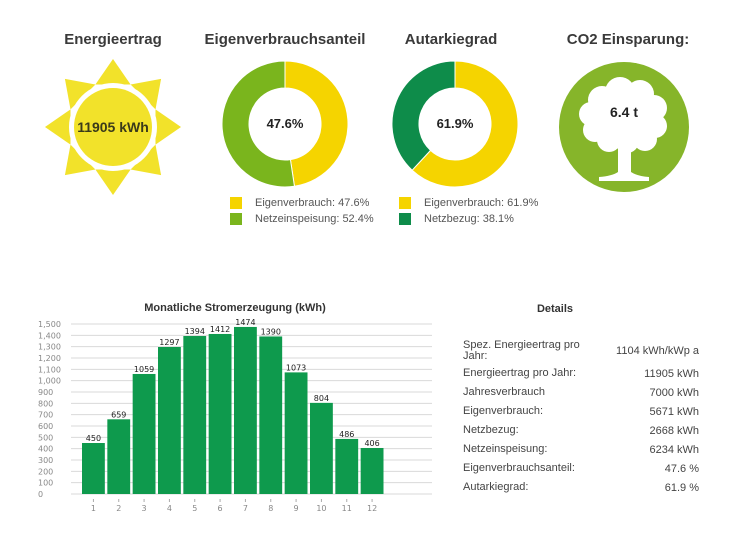  Describe the element at coordinates (321, 508) in the screenshot. I see `x-tick-label: 10` at that location.